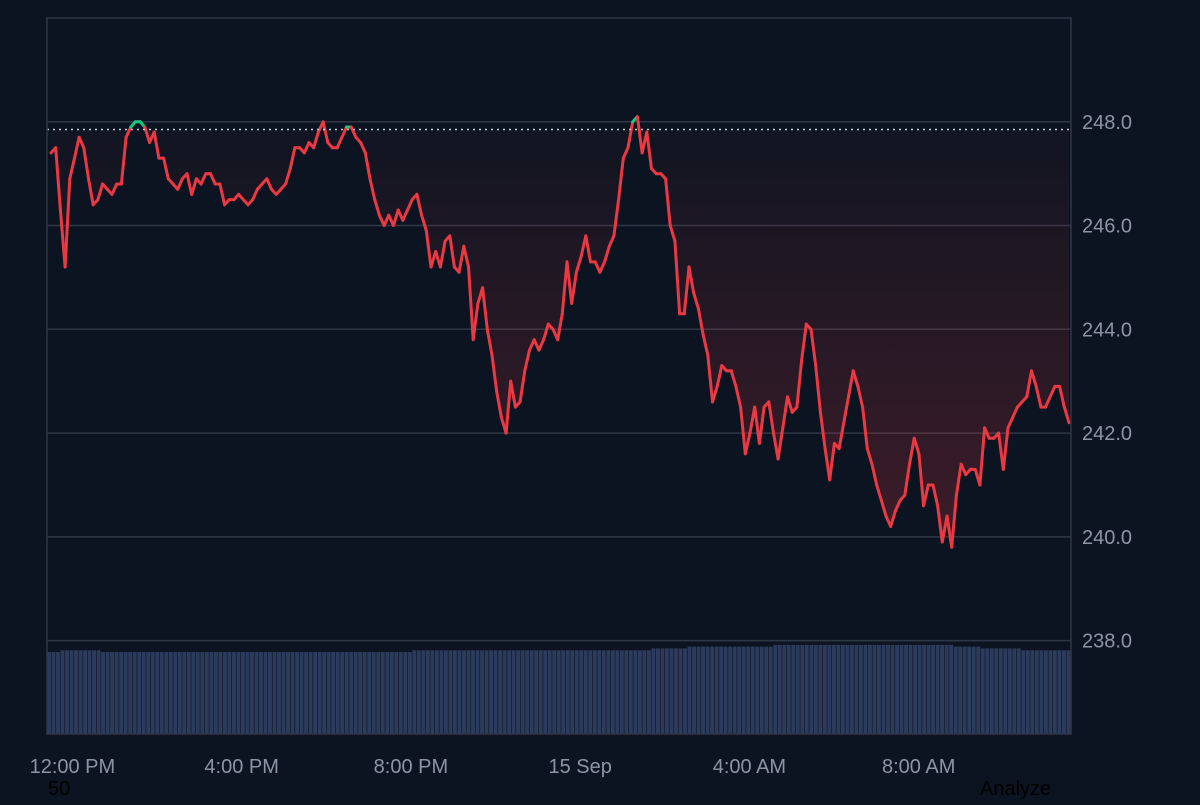  I want to click on analyze-button: Analyze, so click(1016, 789).